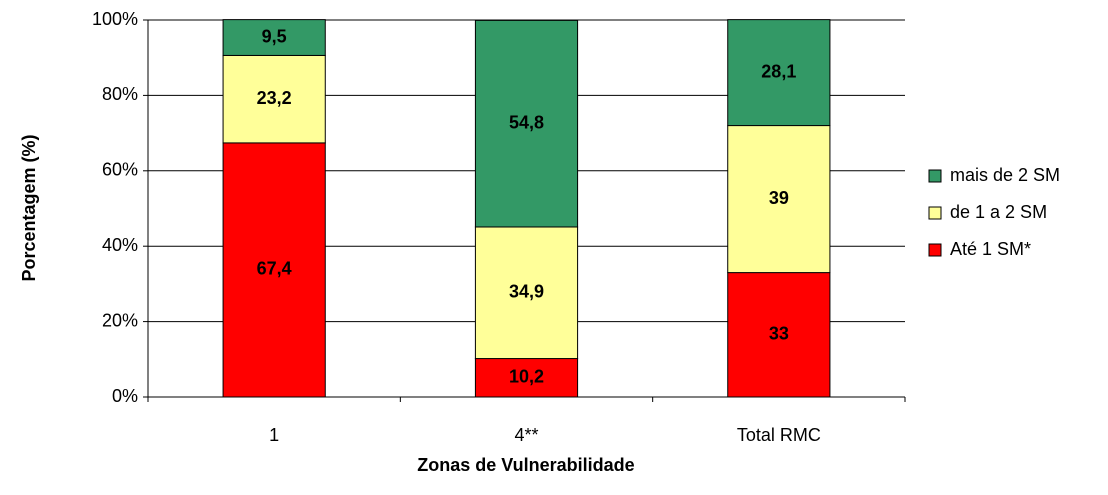 This screenshot has height=495, width=1108. What do you see at coordinates (998, 212) in the screenshot?
I see `legend-label: de 1 a 2 SM` at bounding box center [998, 212].